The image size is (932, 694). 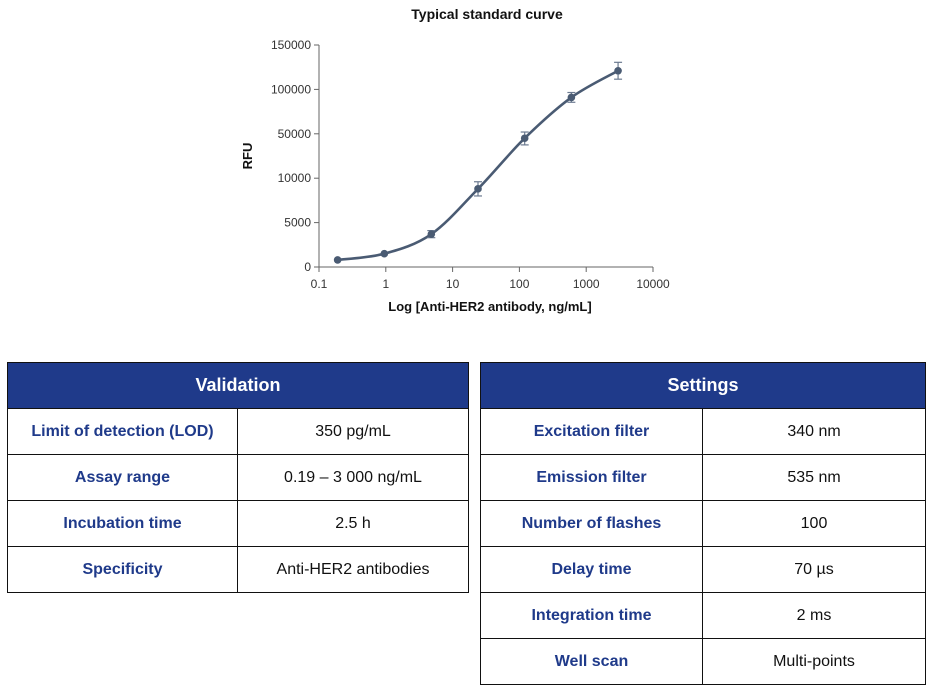 I want to click on settings-label: Excitation filter, so click(x=591, y=431).